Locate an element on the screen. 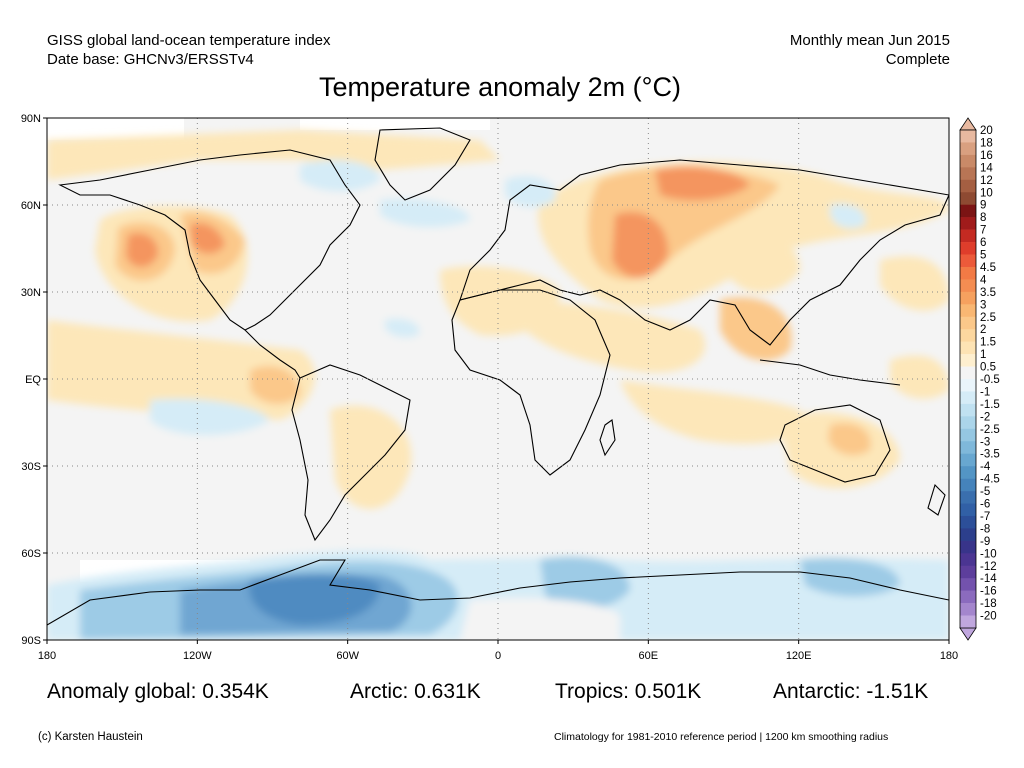  madagascar-outline is located at coordinates (607, 438).